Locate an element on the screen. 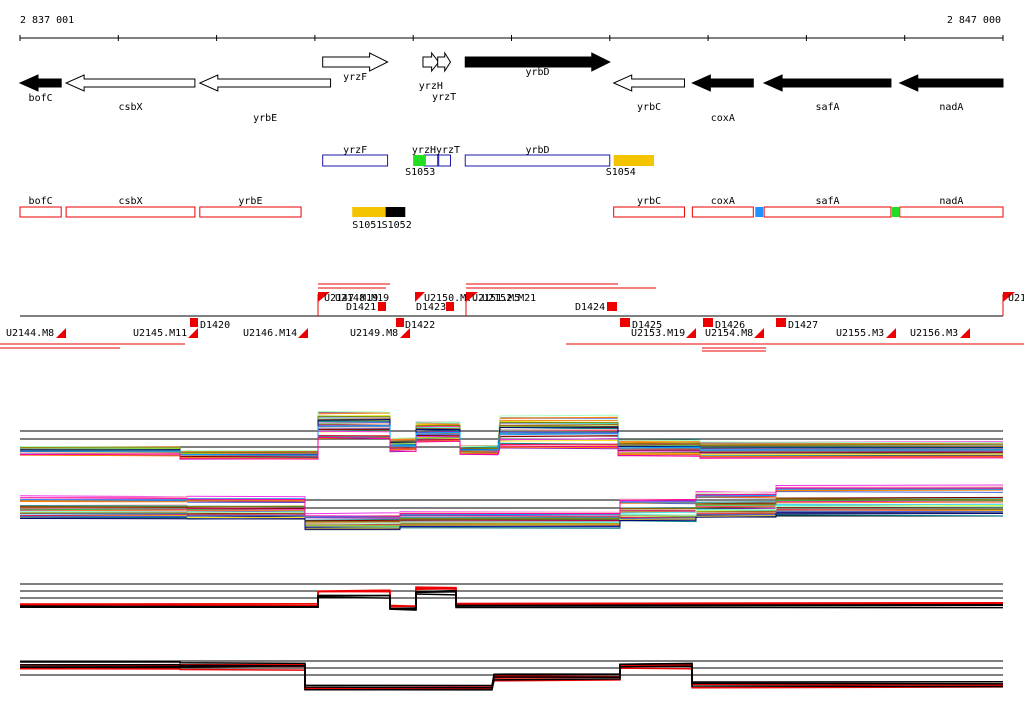  plus-mark-label: S1054 is located at coordinates (621, 172).